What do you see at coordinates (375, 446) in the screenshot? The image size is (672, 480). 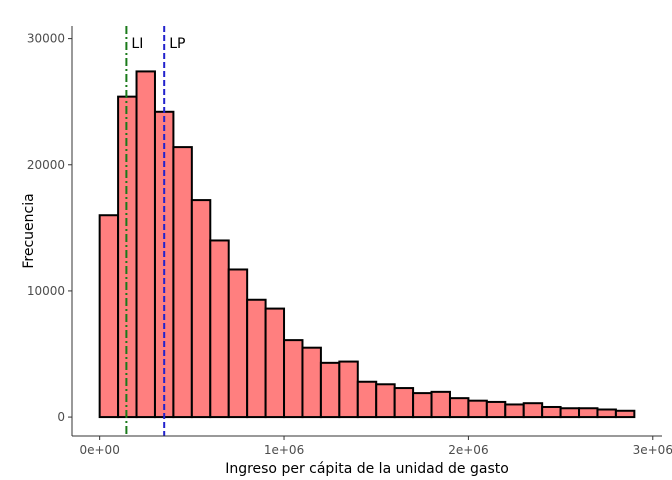 I see `x-axis-ticks: 0e+00 1e+06 2e+06 3e+06` at bounding box center [375, 446].